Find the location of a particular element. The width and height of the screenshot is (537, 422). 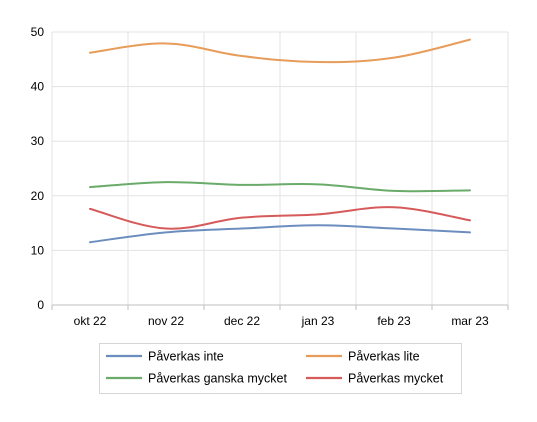

legend-label-2: Påverkas ganska mycket is located at coordinates (217, 379).